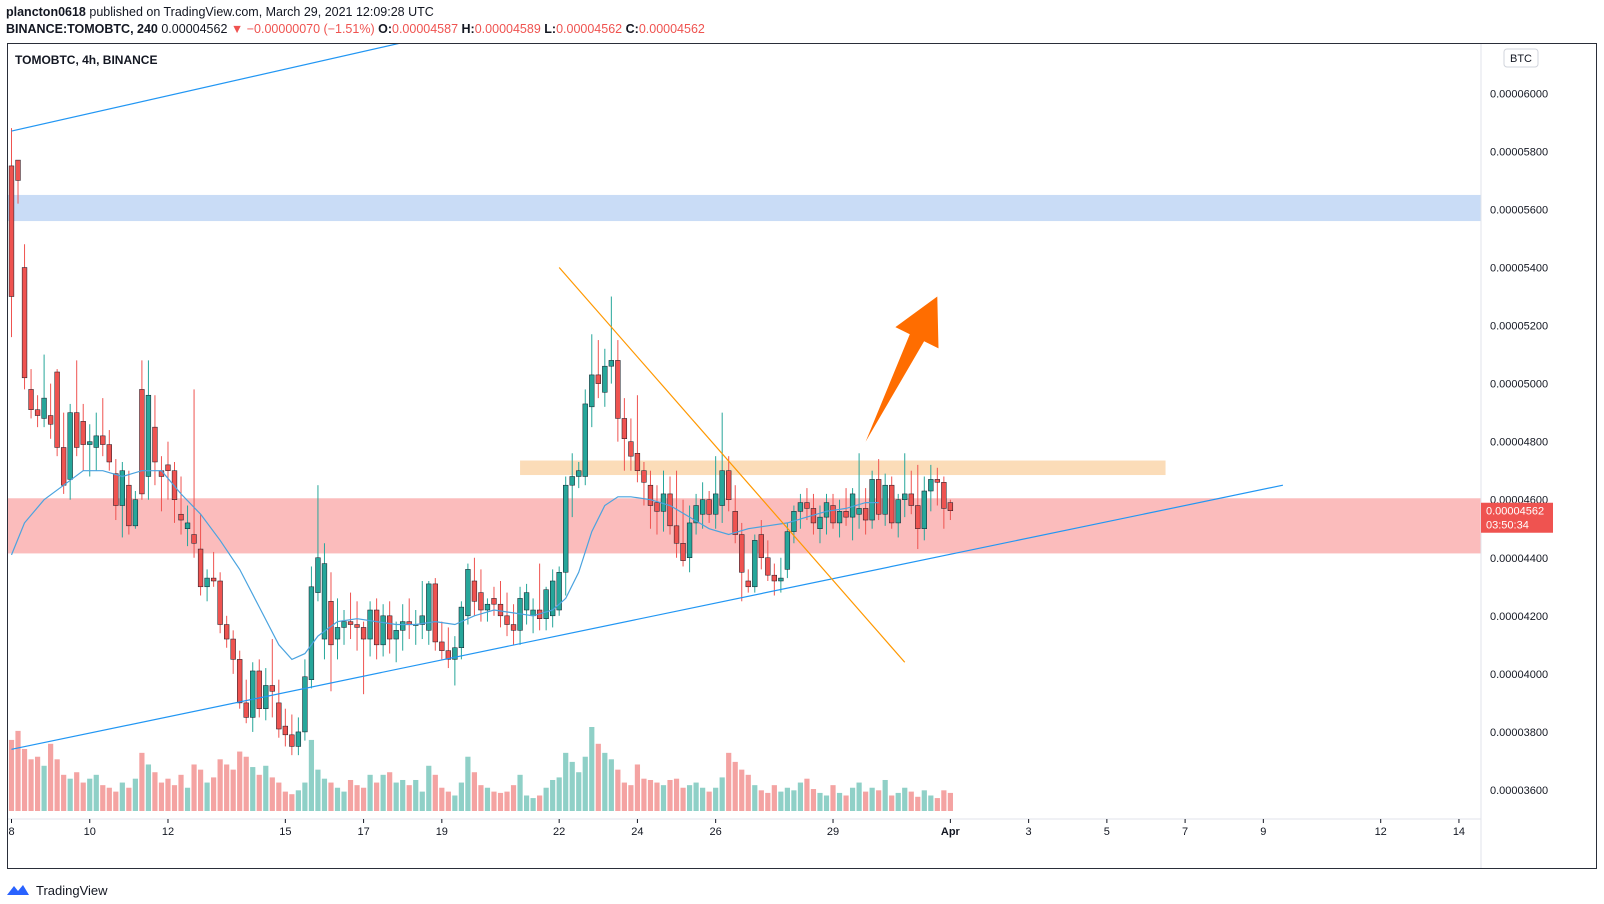 The height and width of the screenshot is (904, 1604). What do you see at coordinates (57, 890) in the screenshot?
I see `footer-brand: TradingView` at bounding box center [57, 890].